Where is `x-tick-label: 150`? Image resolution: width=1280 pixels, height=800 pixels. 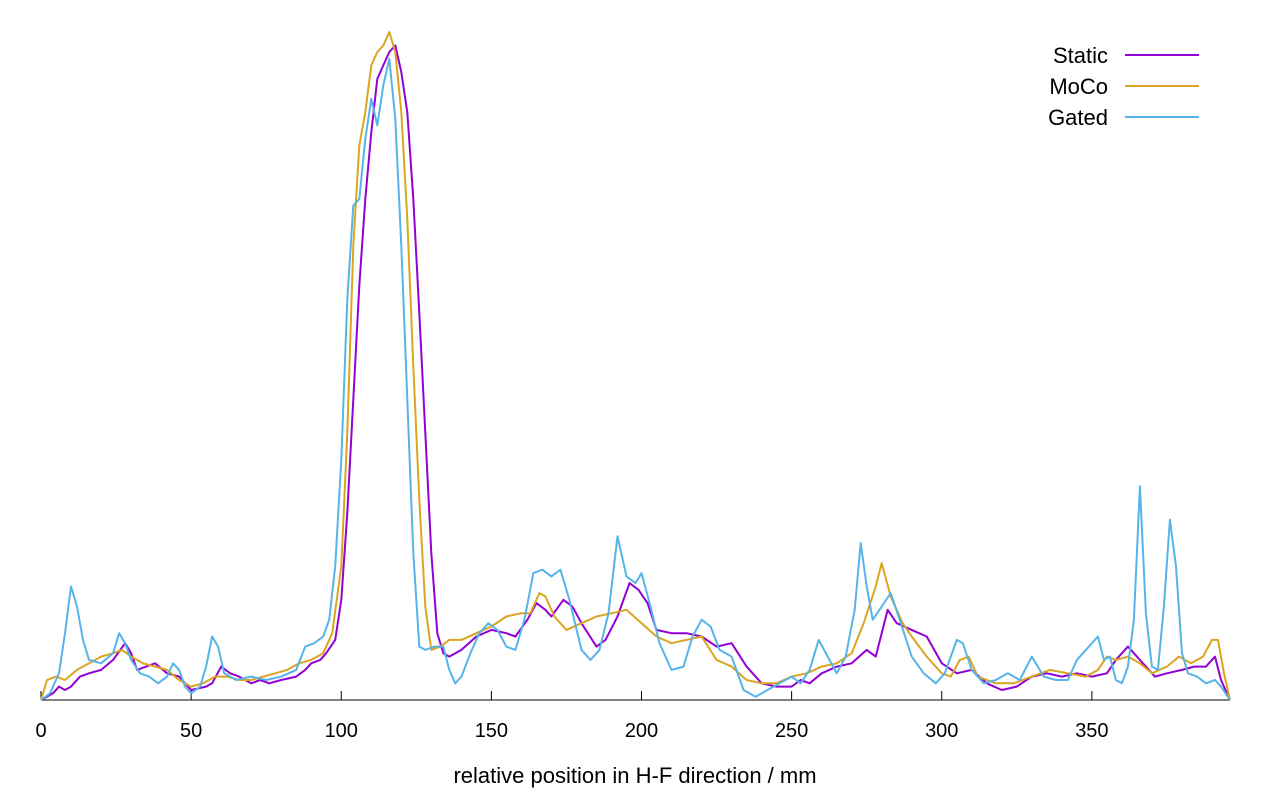 x-tick-label: 150 is located at coordinates (491, 731).